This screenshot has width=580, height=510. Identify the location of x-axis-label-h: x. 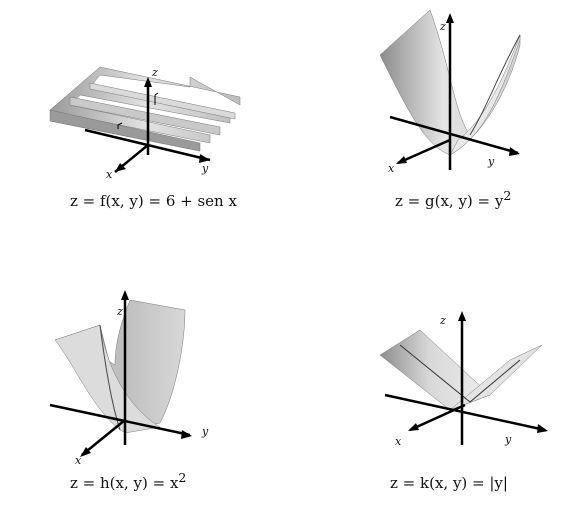
(78, 460).